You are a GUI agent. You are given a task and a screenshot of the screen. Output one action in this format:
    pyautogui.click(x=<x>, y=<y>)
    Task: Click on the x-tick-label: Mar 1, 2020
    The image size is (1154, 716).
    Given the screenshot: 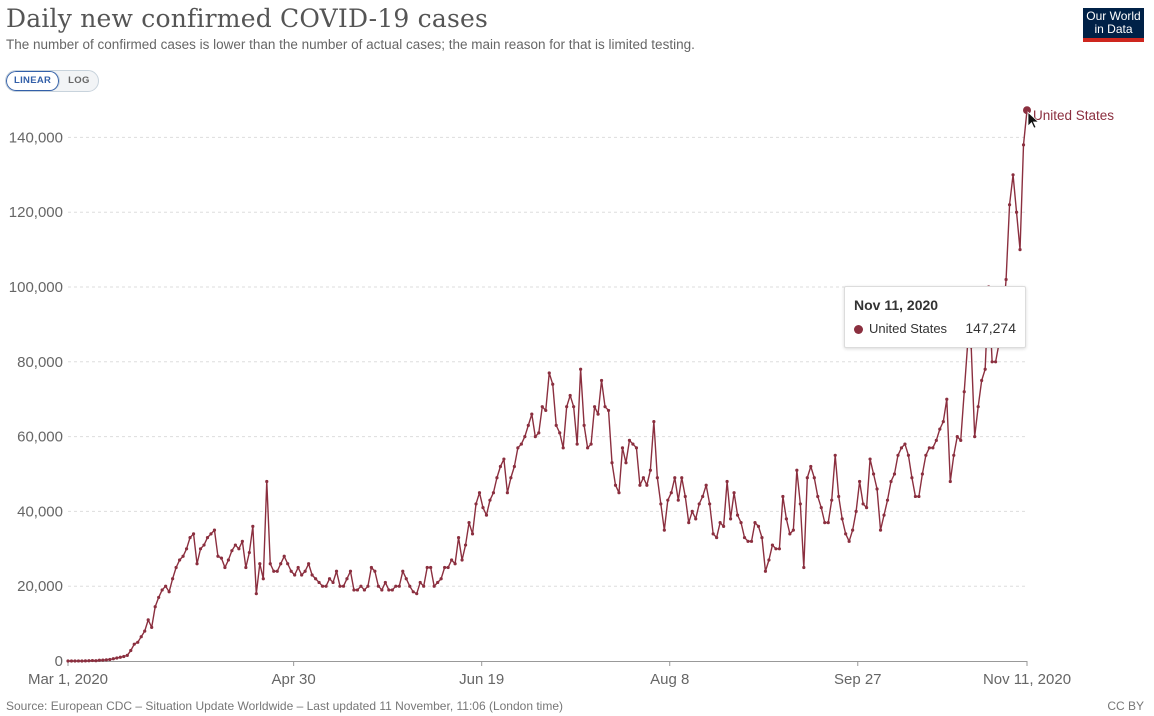 What is the action you would take?
    pyautogui.click(x=68, y=679)
    